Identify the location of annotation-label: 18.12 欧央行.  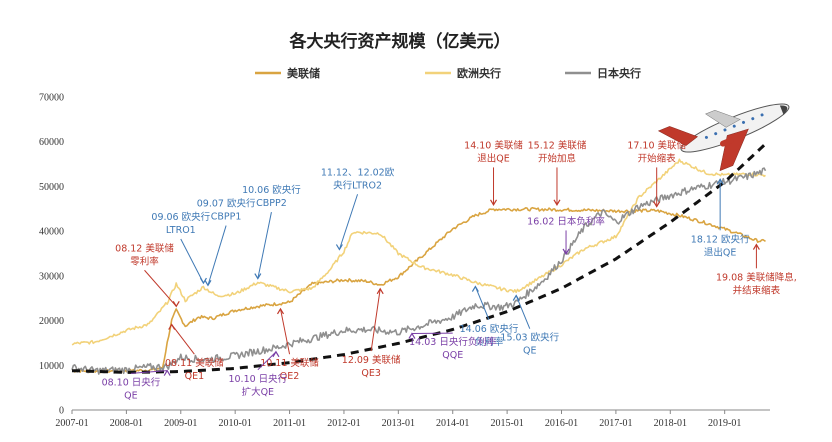
(720, 239).